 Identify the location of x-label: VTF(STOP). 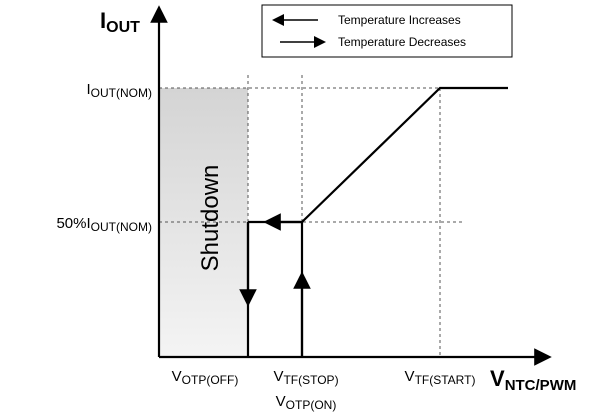
(305, 377).